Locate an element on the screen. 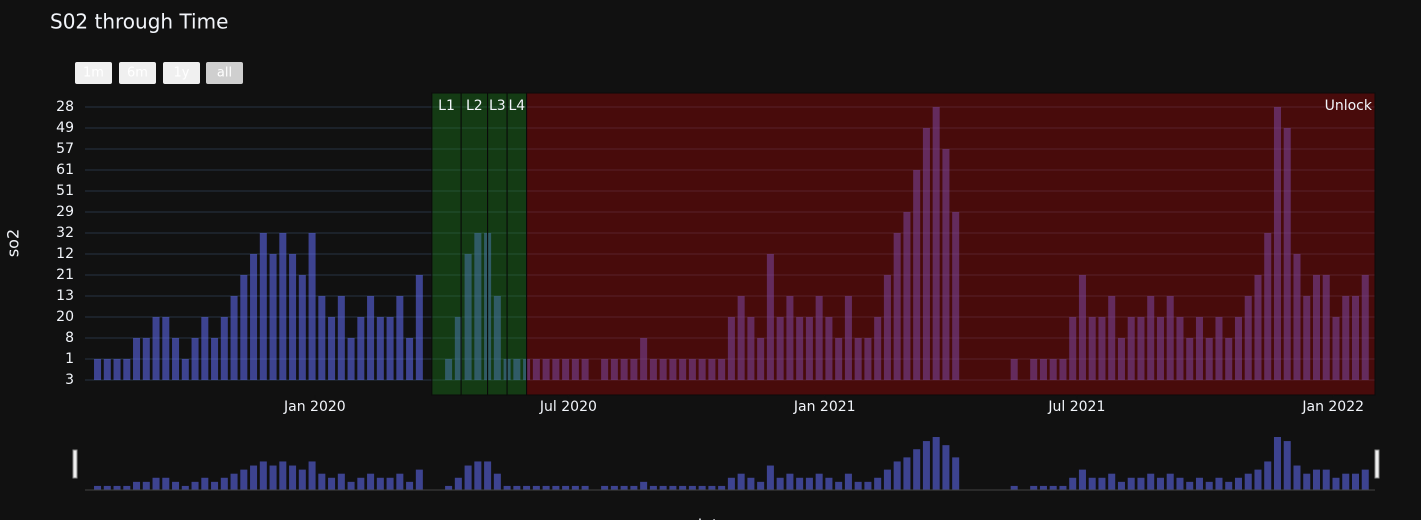 This screenshot has width=1421, height=520. y-tick-label: 13 is located at coordinates (65, 296).